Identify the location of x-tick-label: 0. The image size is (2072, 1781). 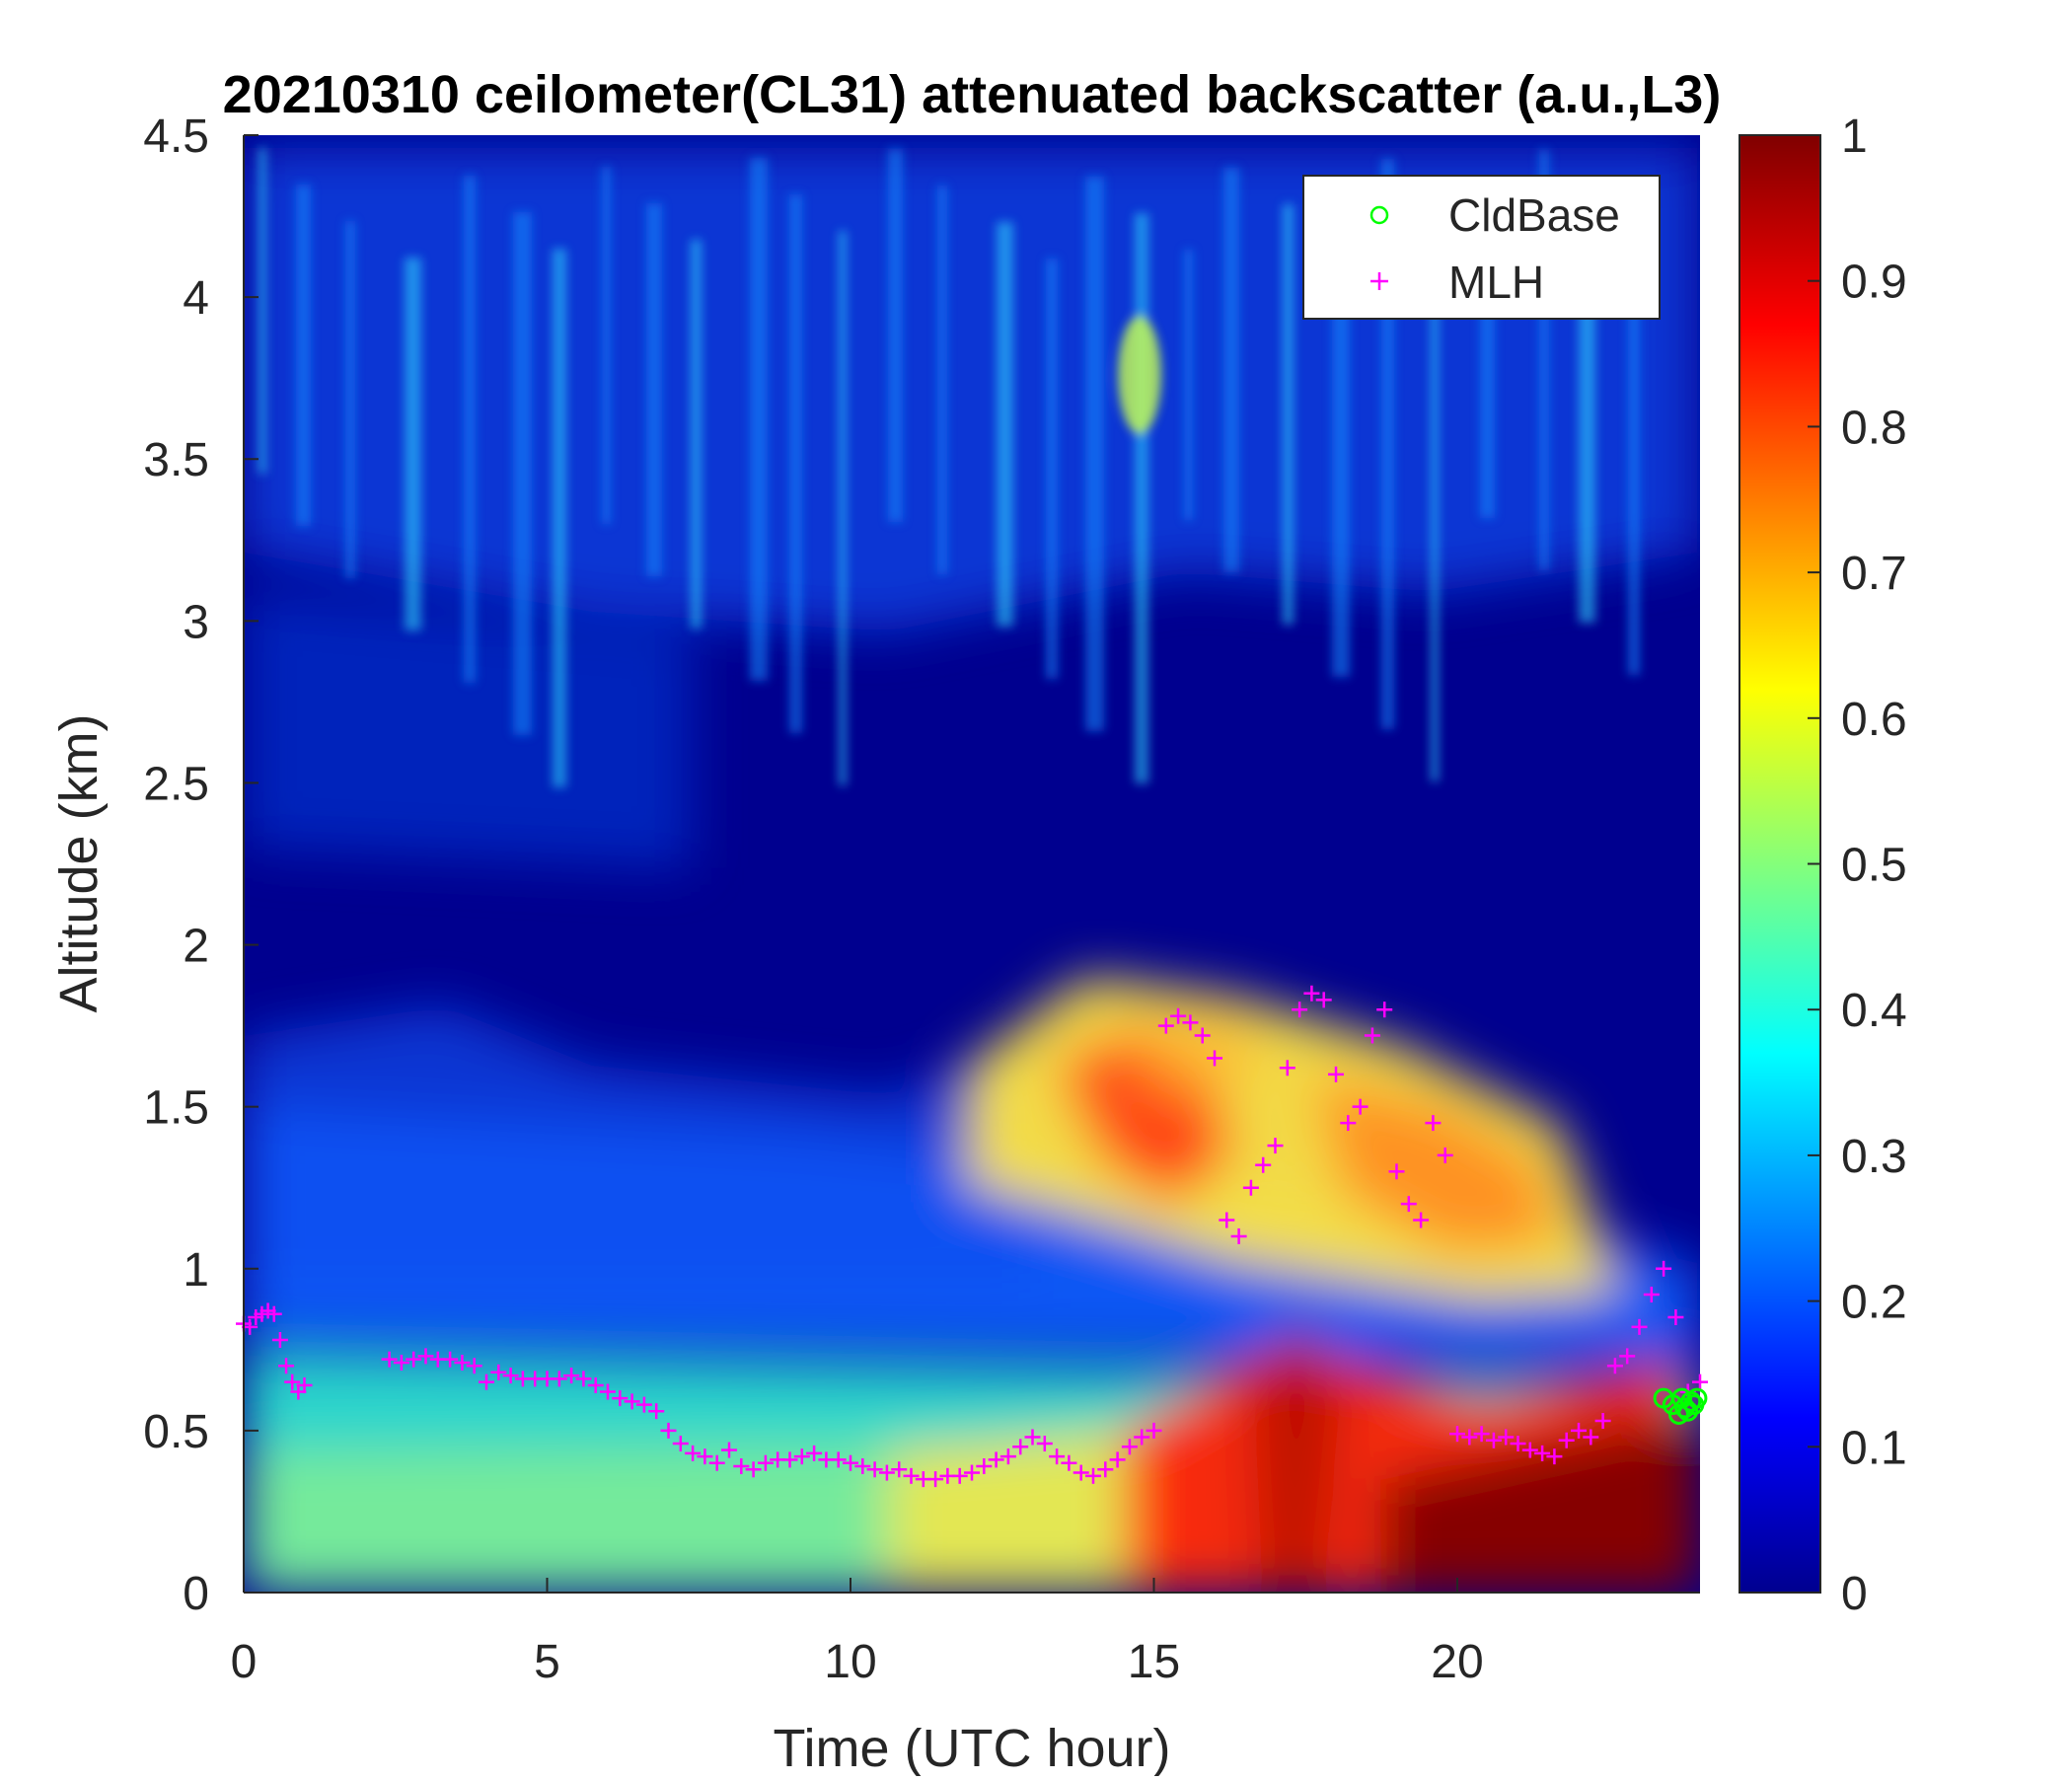
(245, 1662).